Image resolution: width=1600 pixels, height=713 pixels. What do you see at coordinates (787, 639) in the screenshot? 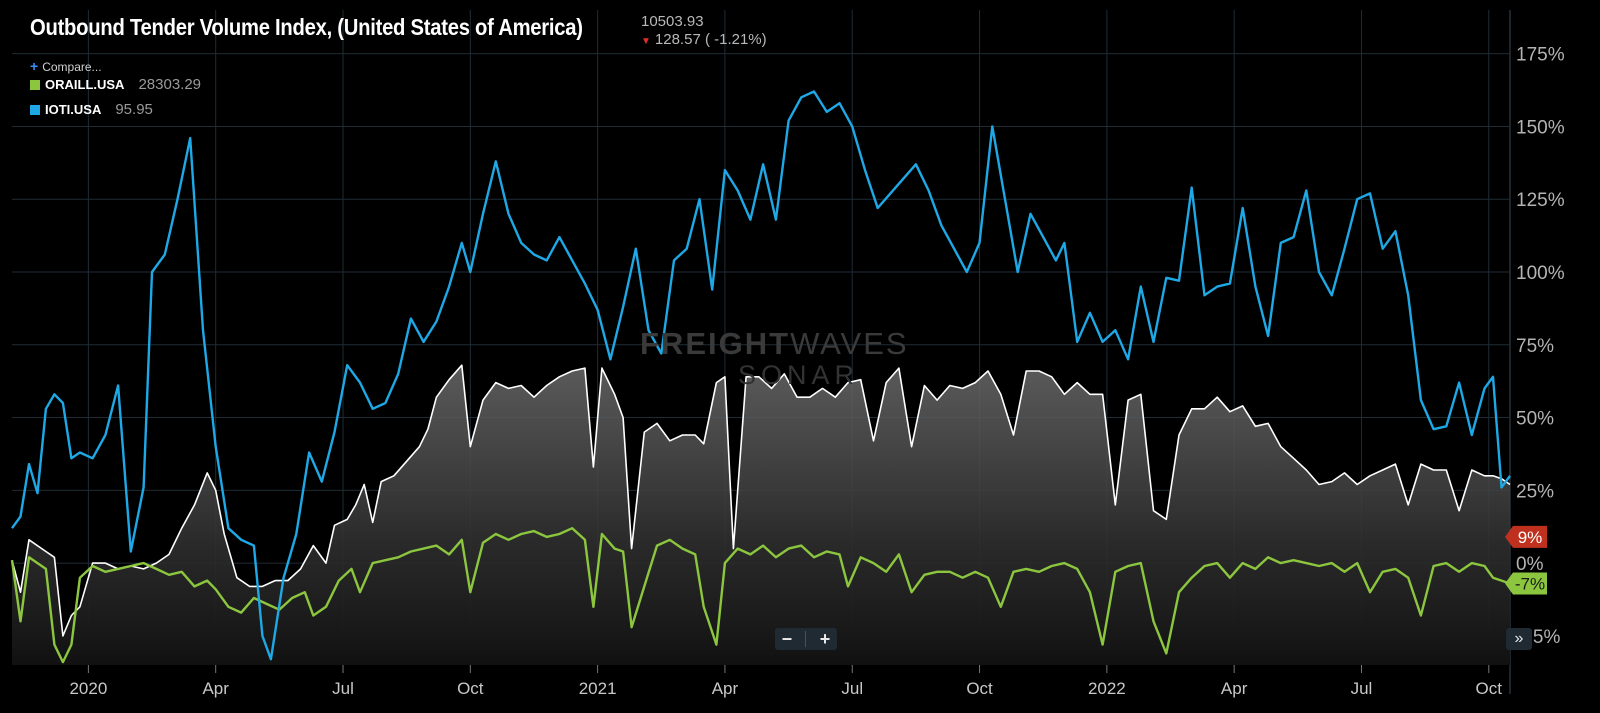
I see `zoom-out-button: −` at bounding box center [787, 639].